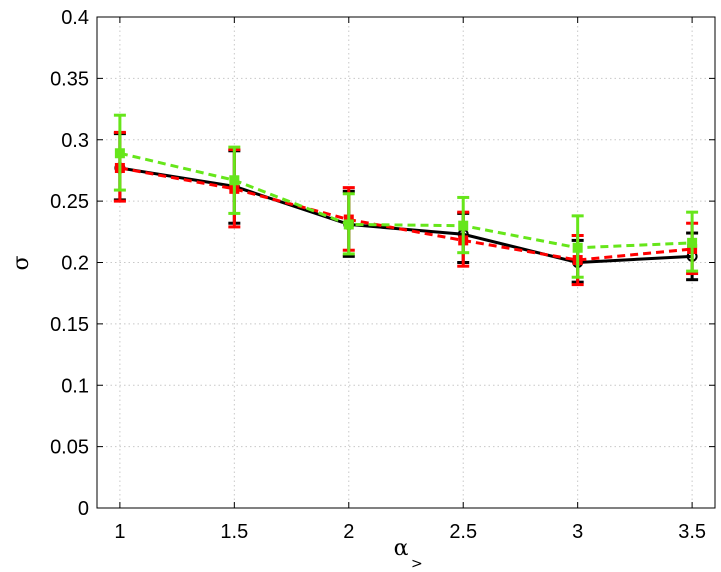  Describe the element at coordinates (75, 386) in the screenshot. I see `y-tick-label-2: 0.1` at that location.